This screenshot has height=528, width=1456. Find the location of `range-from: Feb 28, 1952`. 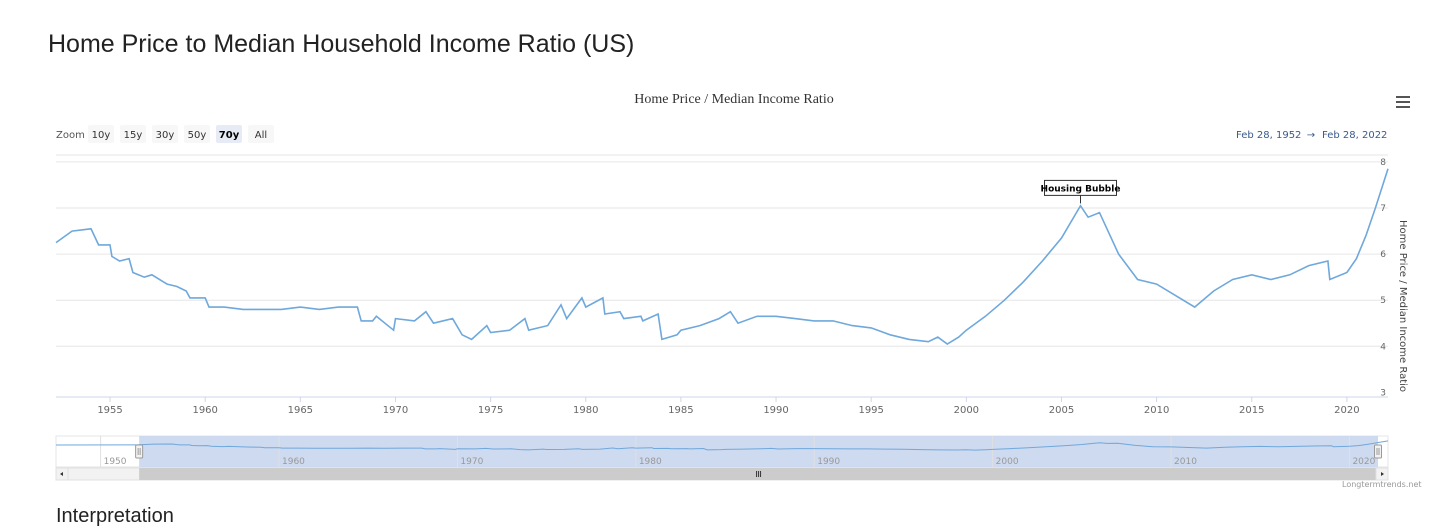

range-from: Feb 28, 1952 is located at coordinates (1268, 135).